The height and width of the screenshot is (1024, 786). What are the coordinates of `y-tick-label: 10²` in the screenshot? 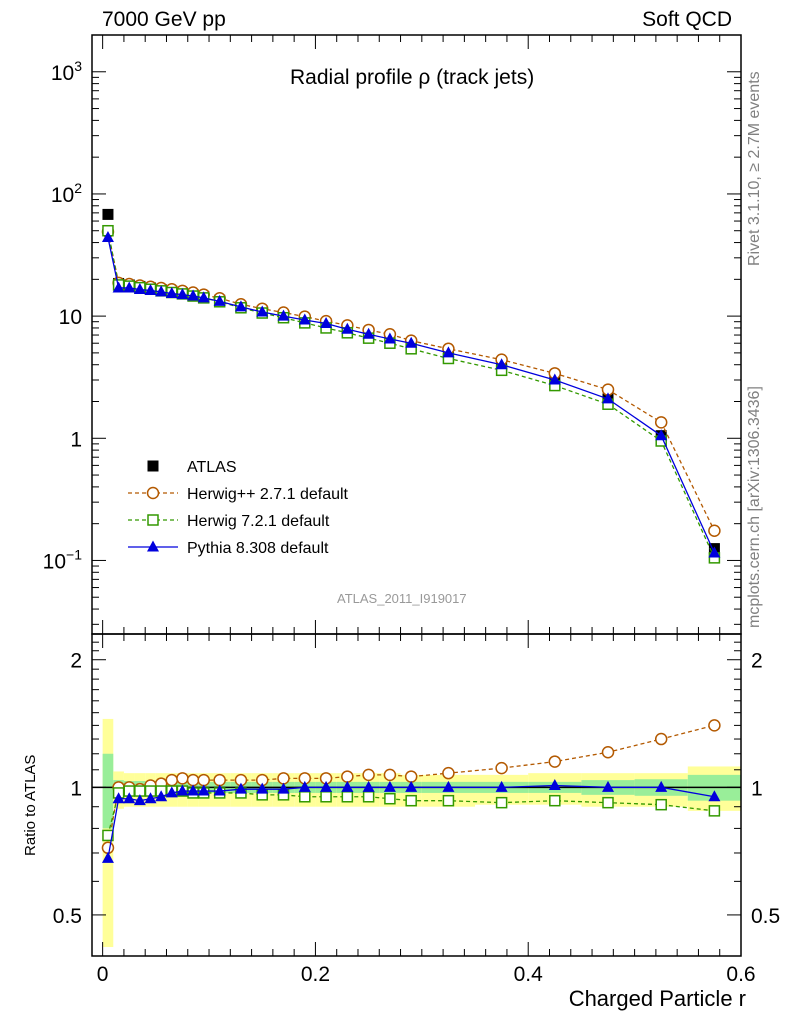 It's located at (66, 193).